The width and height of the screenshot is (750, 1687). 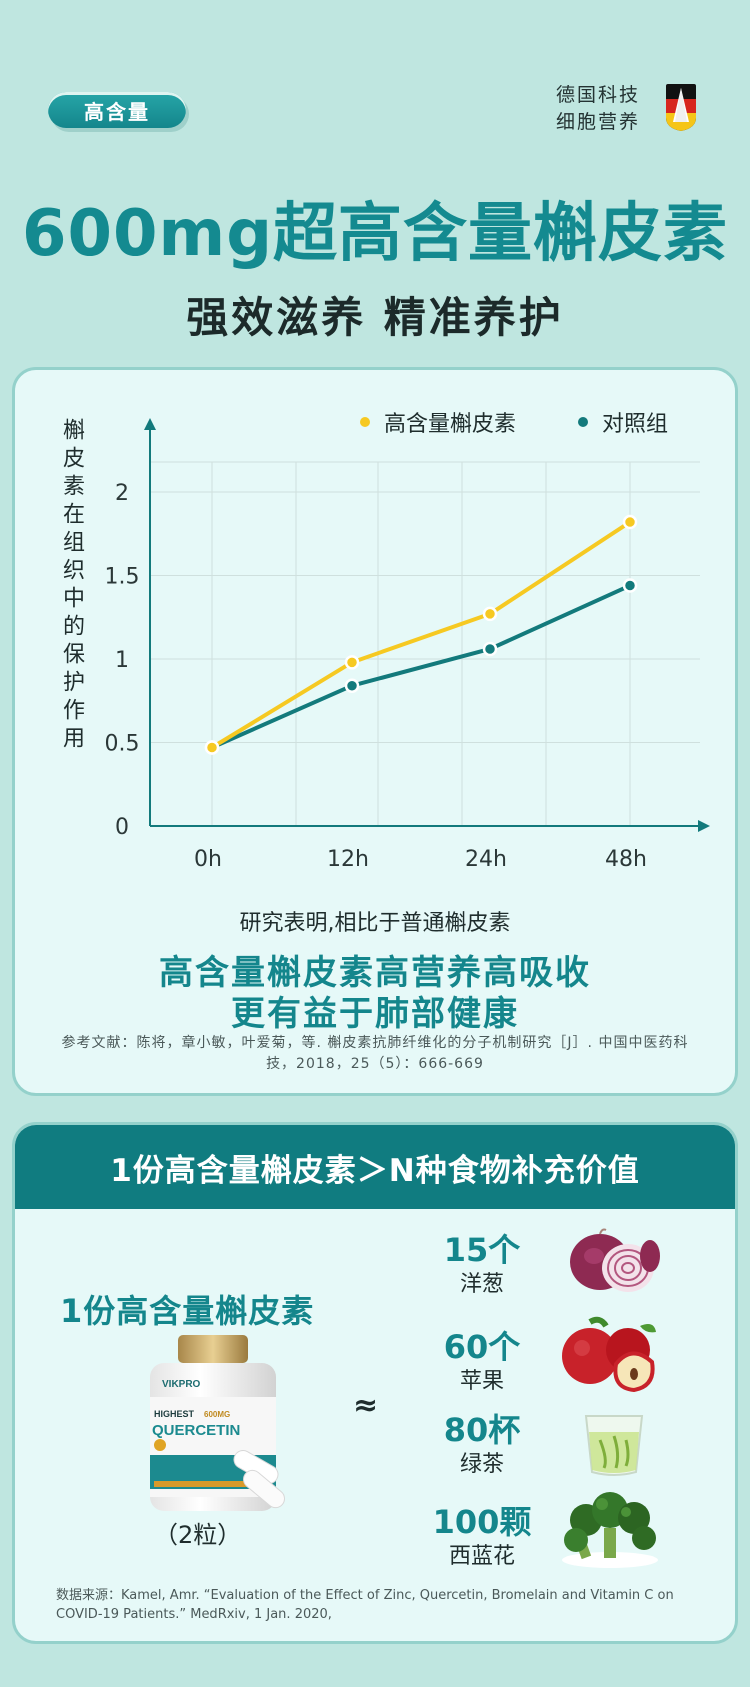 I want to click on food-item-broccoli: 100颗 西蓝花, so click(x=482, y=1537).